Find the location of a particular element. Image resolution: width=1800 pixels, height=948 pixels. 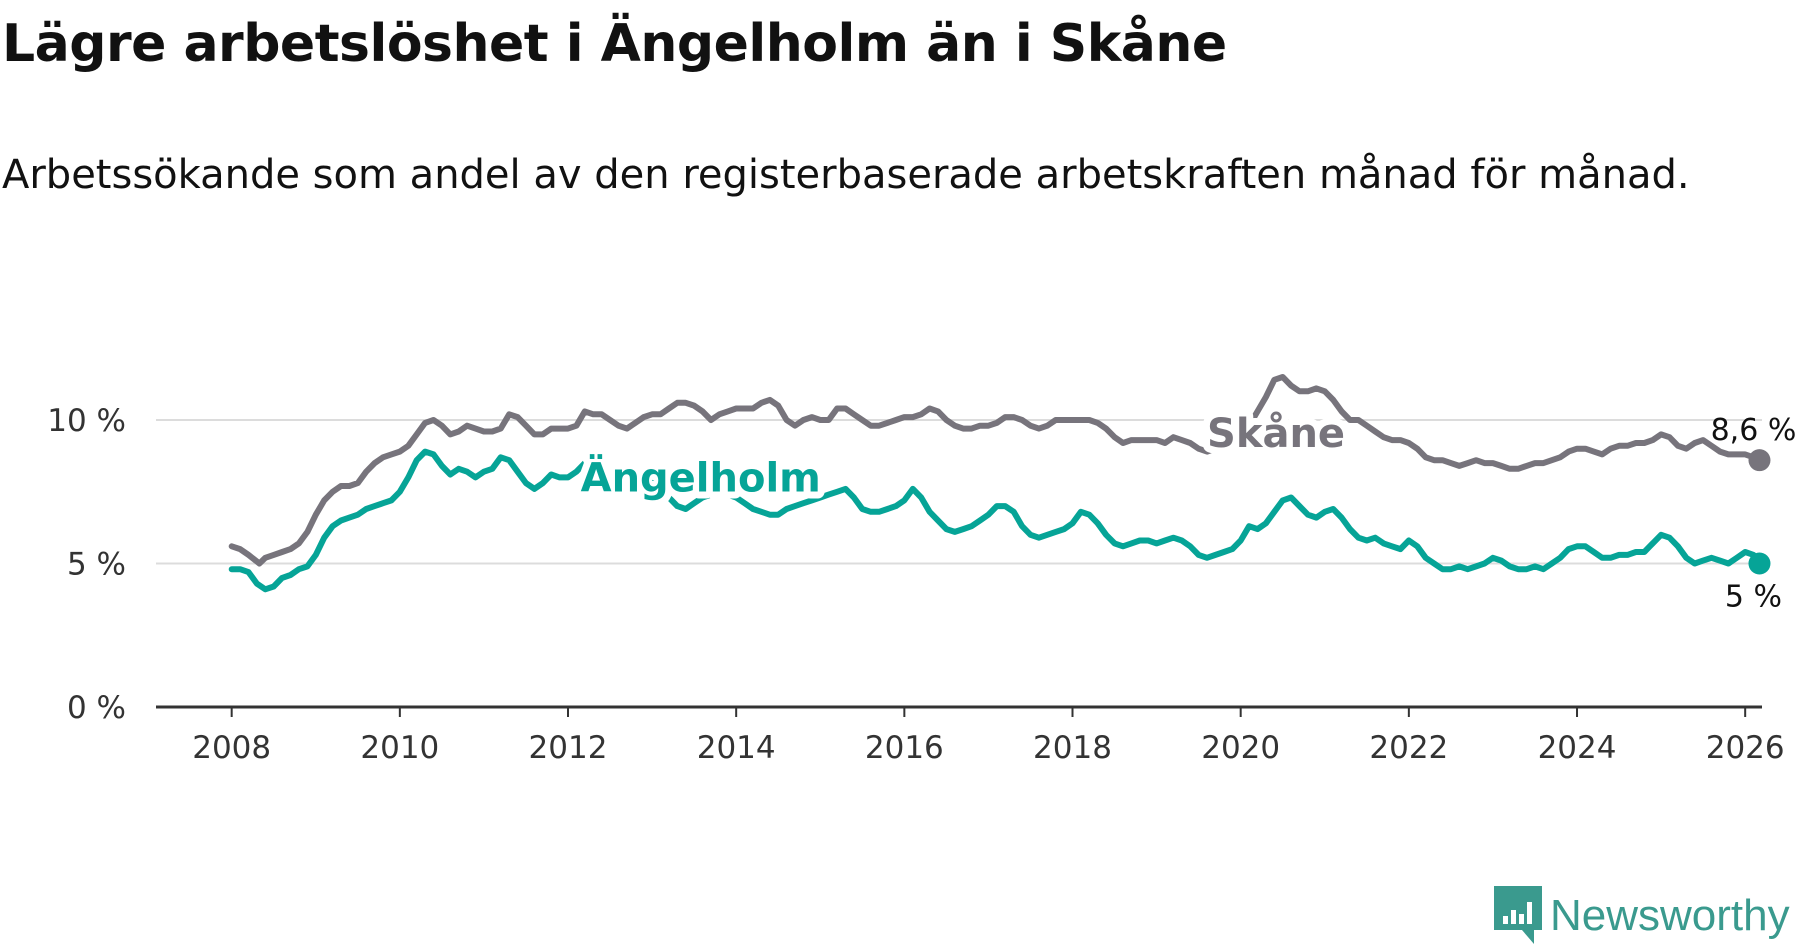

x-tick-label: 2012 is located at coordinates (568, 748).